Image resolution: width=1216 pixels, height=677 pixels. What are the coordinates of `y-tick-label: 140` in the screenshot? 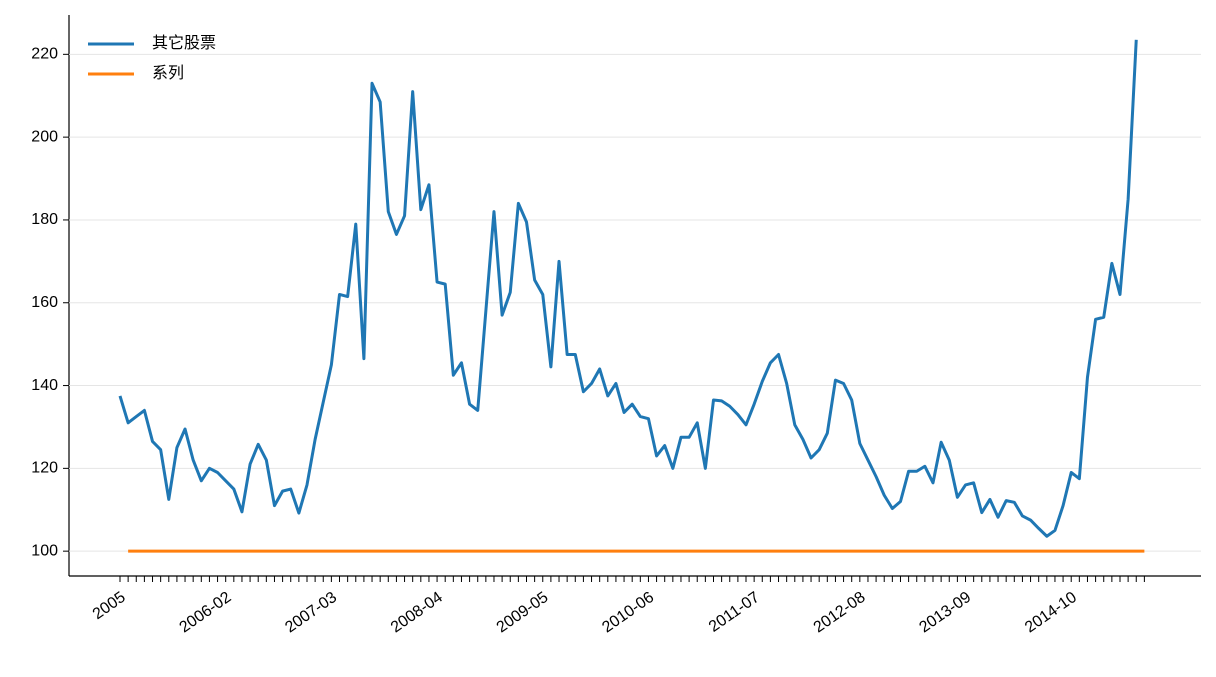 It's located at (44, 385).